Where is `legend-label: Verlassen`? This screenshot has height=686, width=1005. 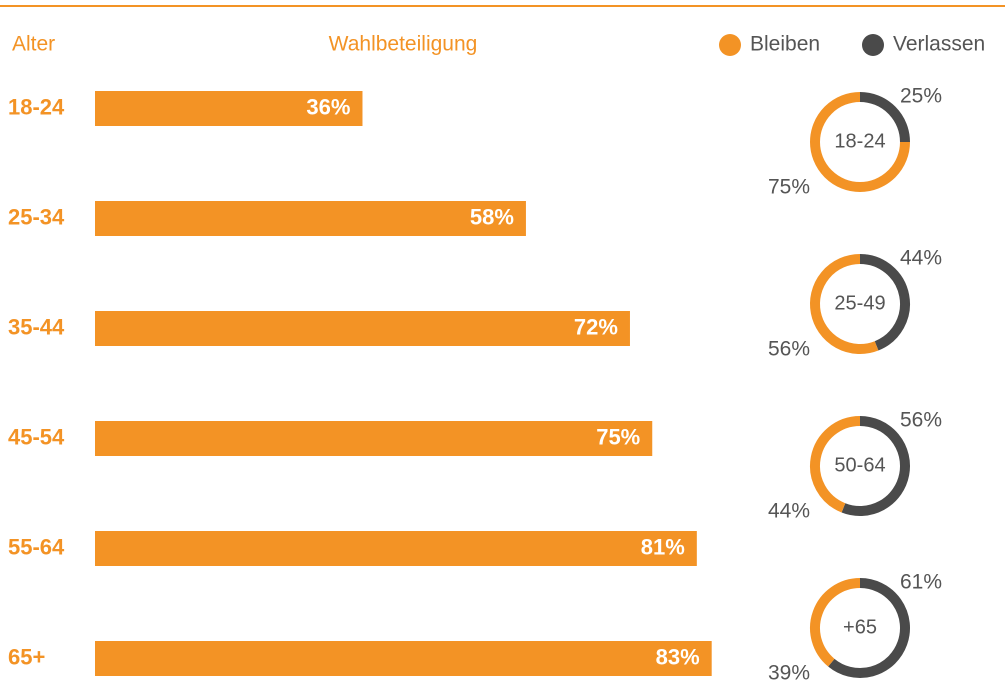
legend-label: Verlassen is located at coordinates (939, 44).